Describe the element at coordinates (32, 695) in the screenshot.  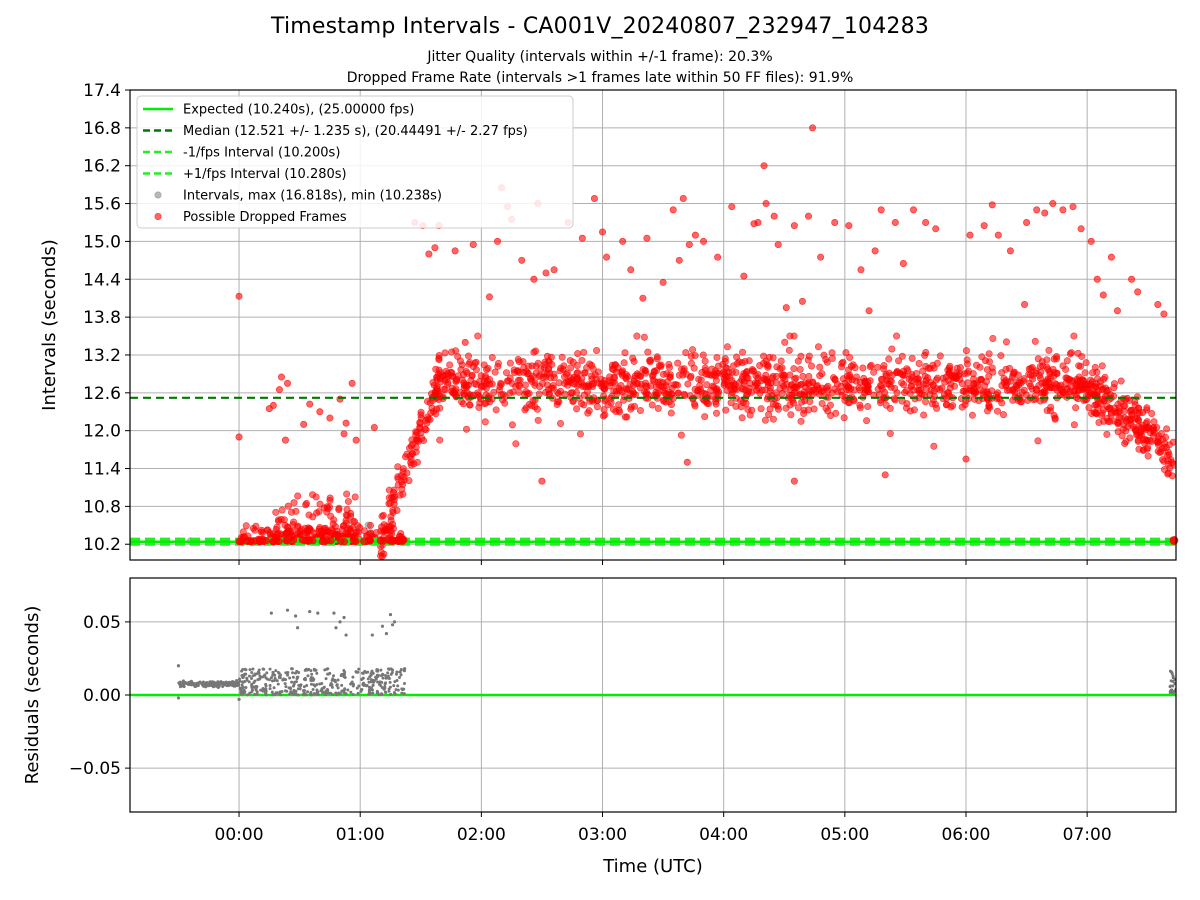
I see `bottom-y-axis-label: Residuals (seconds)` at that location.